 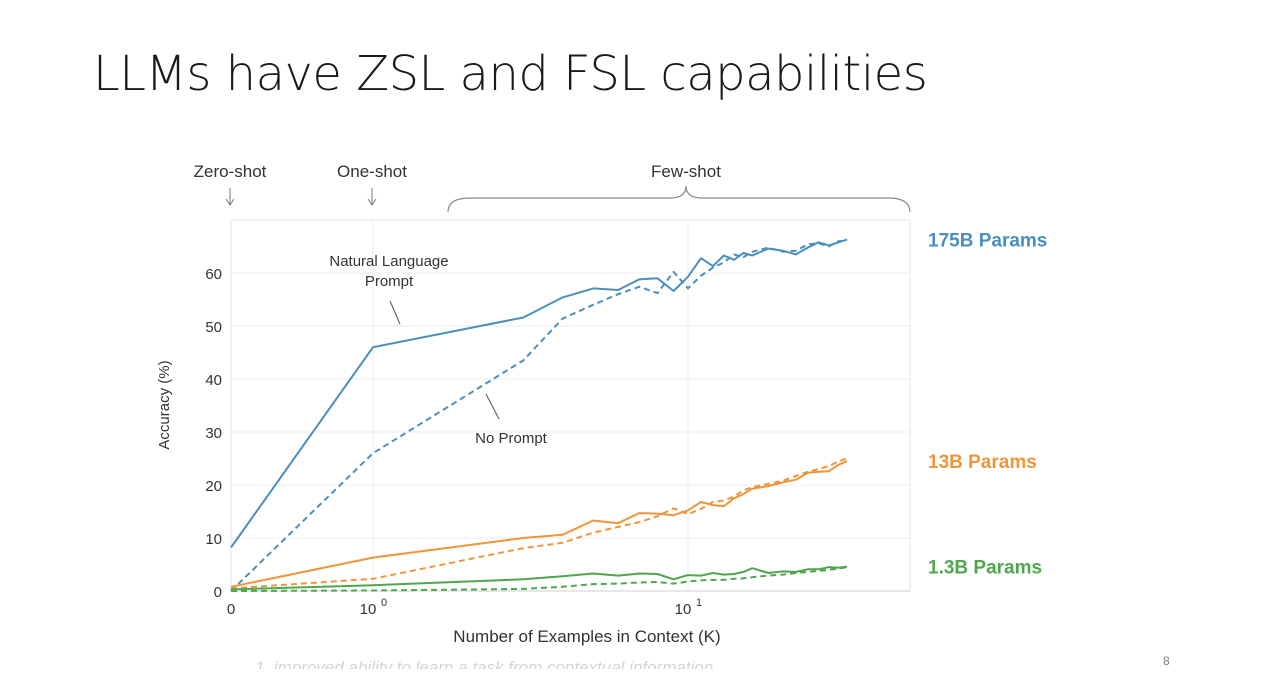 What do you see at coordinates (388, 261) in the screenshot?
I see `annotation-natural-language: Natural Language` at bounding box center [388, 261].